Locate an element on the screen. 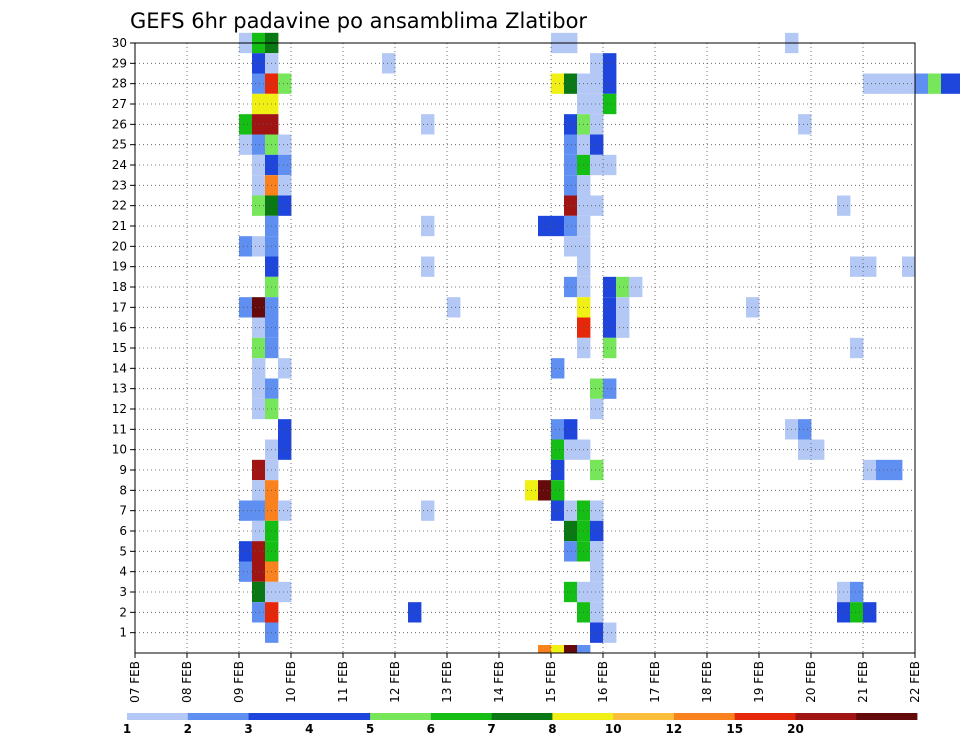  x-tick-label: 14 FEB is located at coordinates (499, 682).